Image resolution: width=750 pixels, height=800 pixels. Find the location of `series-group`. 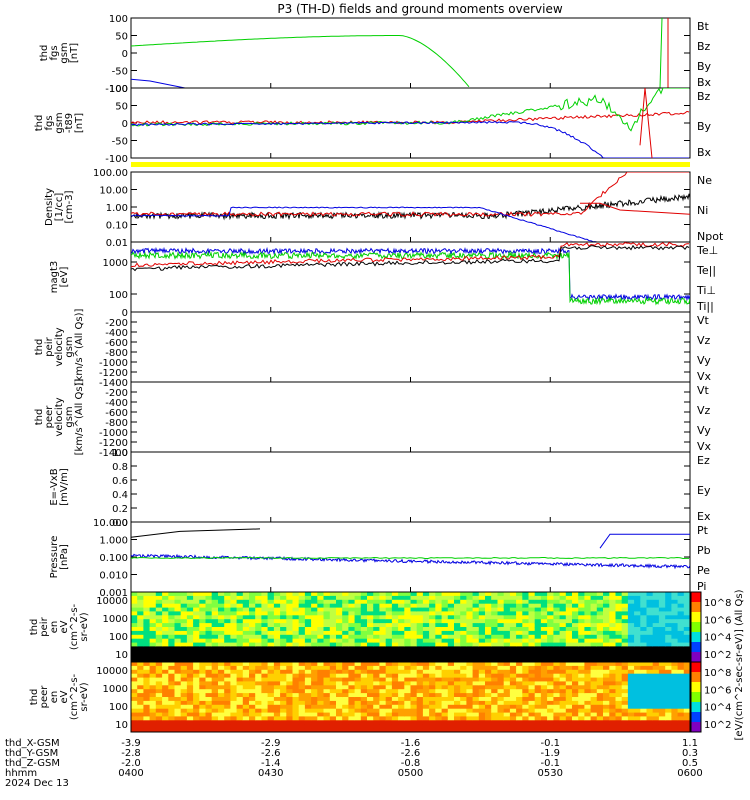

series-group is located at coordinates (400, 53).